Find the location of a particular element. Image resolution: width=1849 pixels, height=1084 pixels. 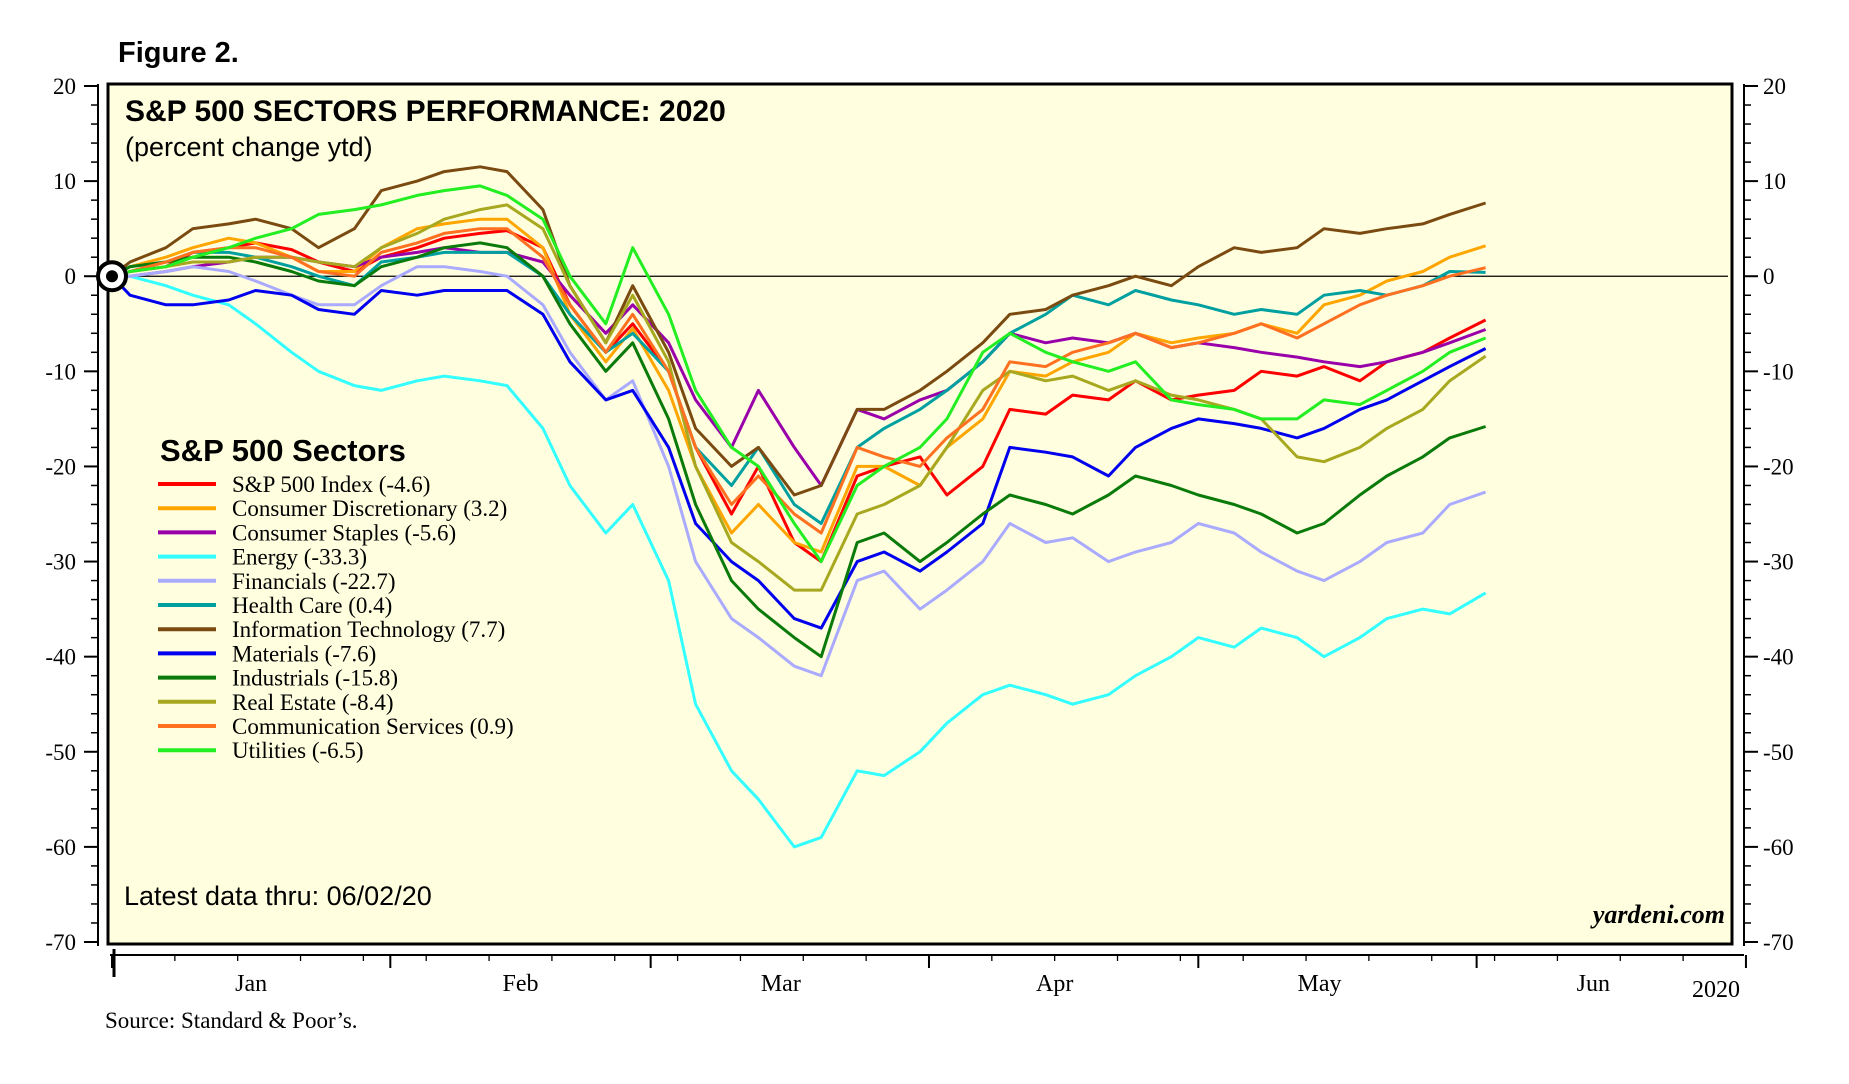

latest-data-note: Latest data thru: 06/02/20 is located at coordinates (278, 896).